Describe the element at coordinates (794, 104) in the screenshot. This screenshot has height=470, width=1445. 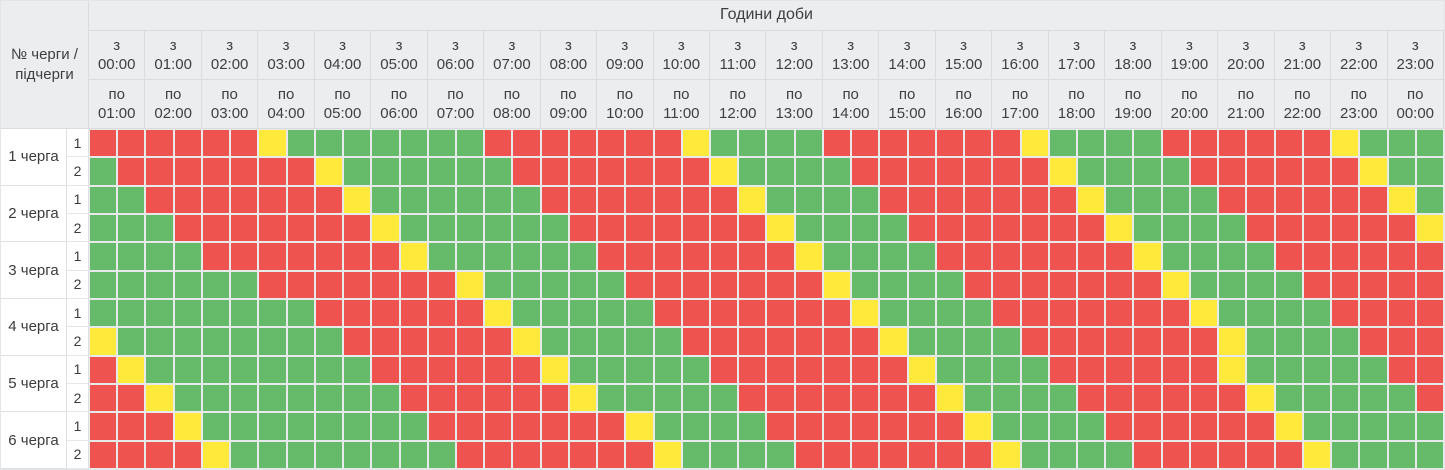
I see `hour-to-header: по 13:00` at that location.